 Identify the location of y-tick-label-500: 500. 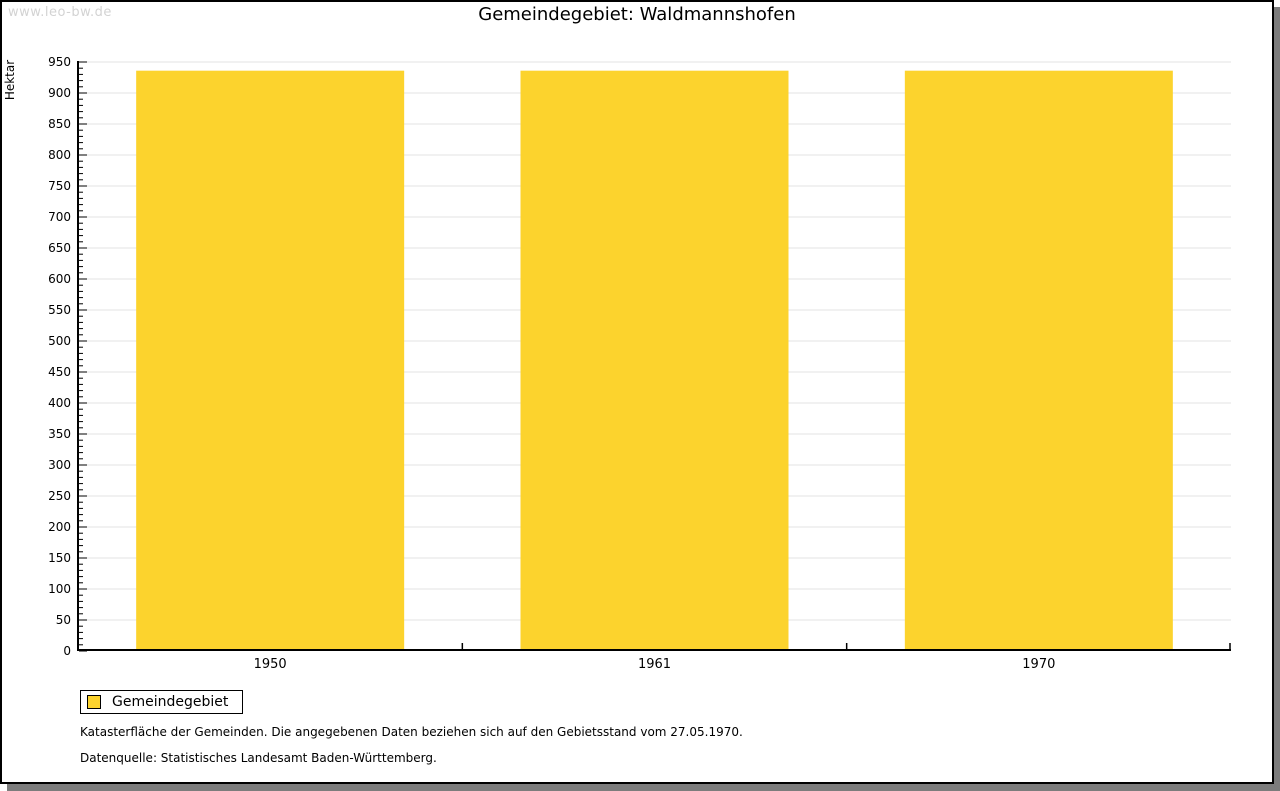
(59, 341).